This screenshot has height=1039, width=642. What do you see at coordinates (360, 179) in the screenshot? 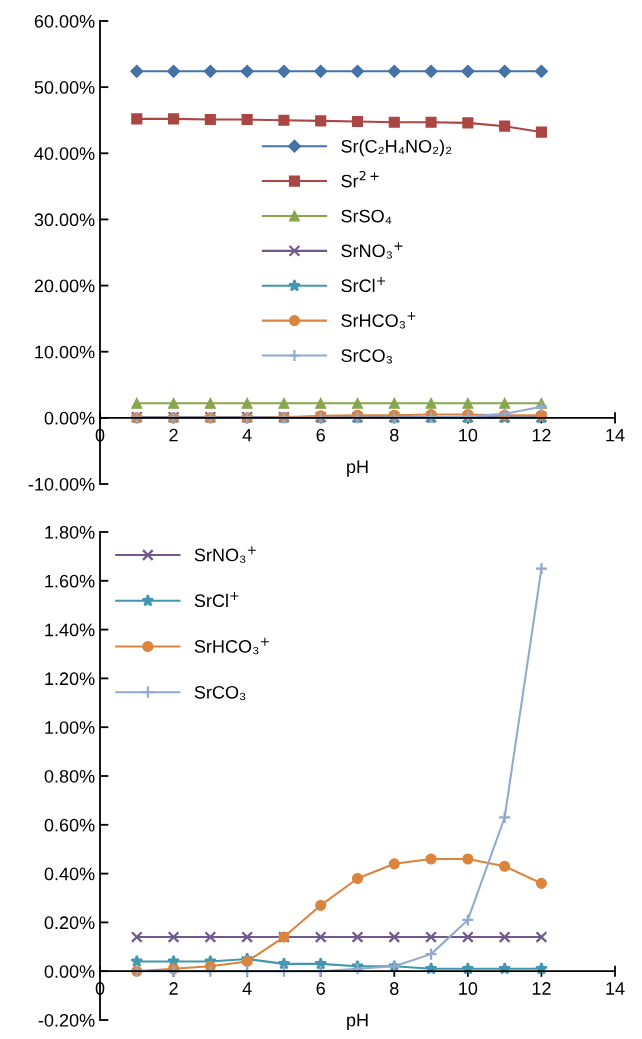
I see `legend-label: Sr$^{2+}$` at bounding box center [360, 179].